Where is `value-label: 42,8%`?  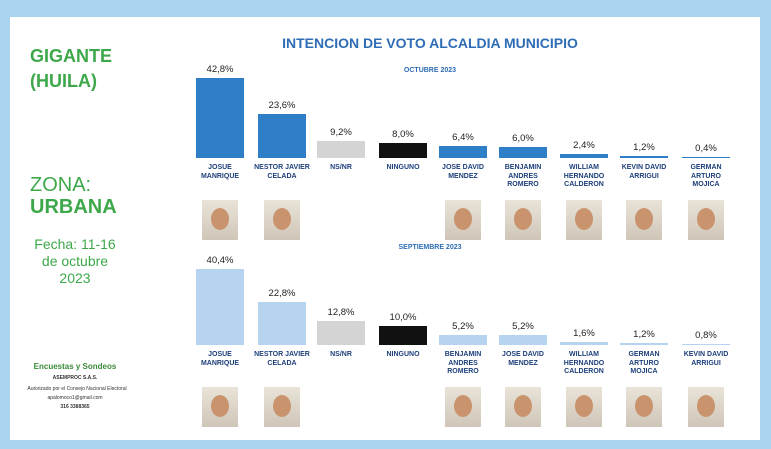
value-label: 42,8% is located at coordinates (220, 69).